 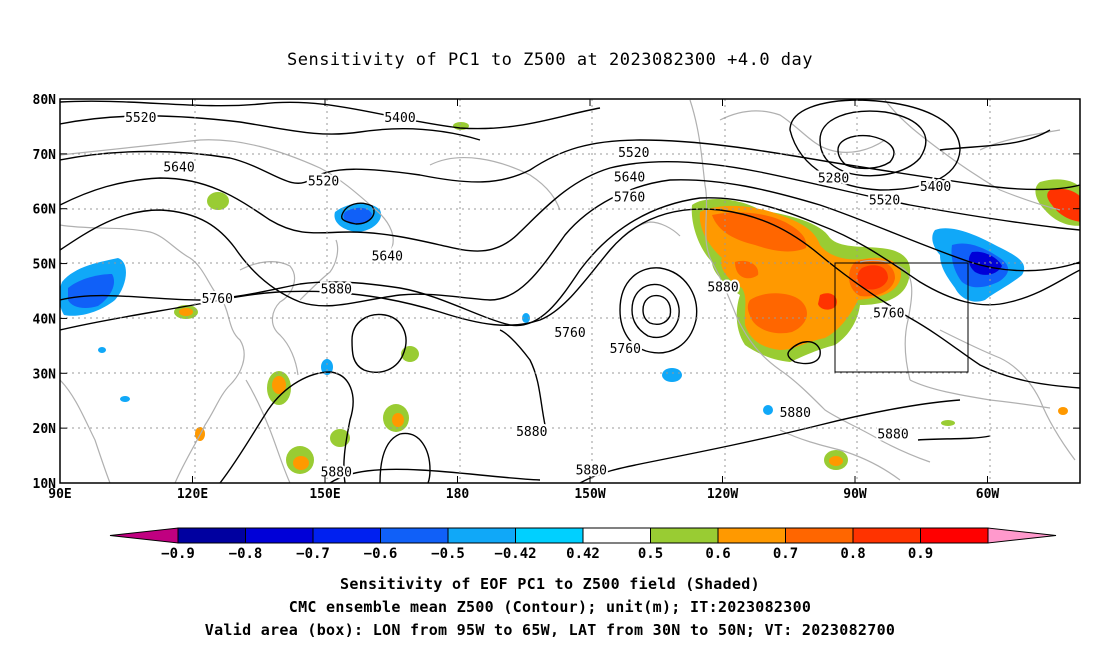 What do you see at coordinates (178, 554) in the screenshot?
I see `colorbar-label: −0.9` at bounding box center [178, 554].